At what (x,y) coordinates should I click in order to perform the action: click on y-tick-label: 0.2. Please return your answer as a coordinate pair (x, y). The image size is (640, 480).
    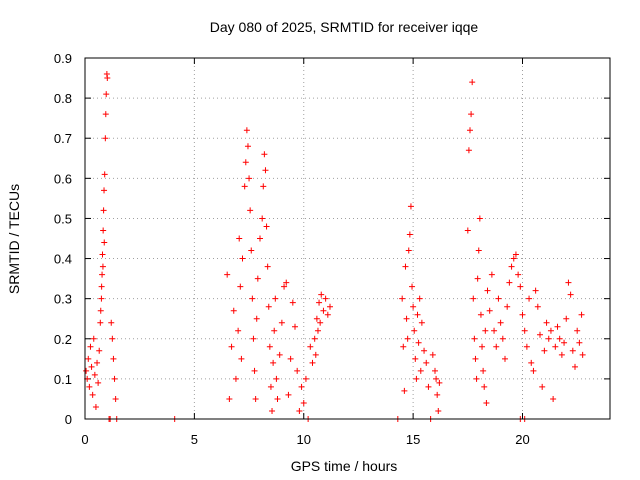
    Looking at the image, I should click on (63, 339).